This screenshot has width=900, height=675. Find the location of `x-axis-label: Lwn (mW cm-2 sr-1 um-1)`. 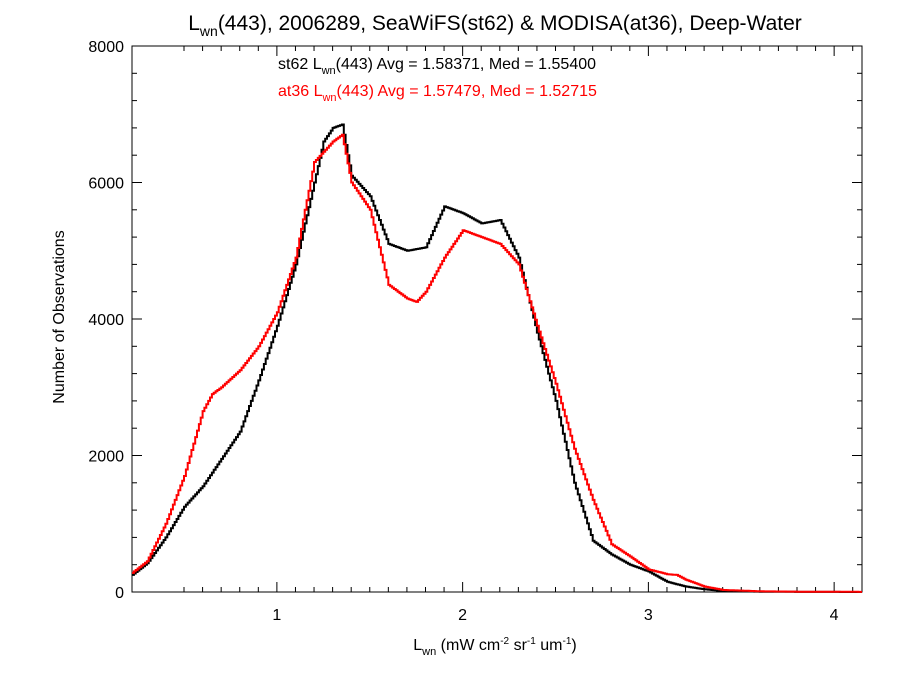

x-axis-label: Lwn (mW cm-2 sr-1 um-1) is located at coordinates (494, 647).